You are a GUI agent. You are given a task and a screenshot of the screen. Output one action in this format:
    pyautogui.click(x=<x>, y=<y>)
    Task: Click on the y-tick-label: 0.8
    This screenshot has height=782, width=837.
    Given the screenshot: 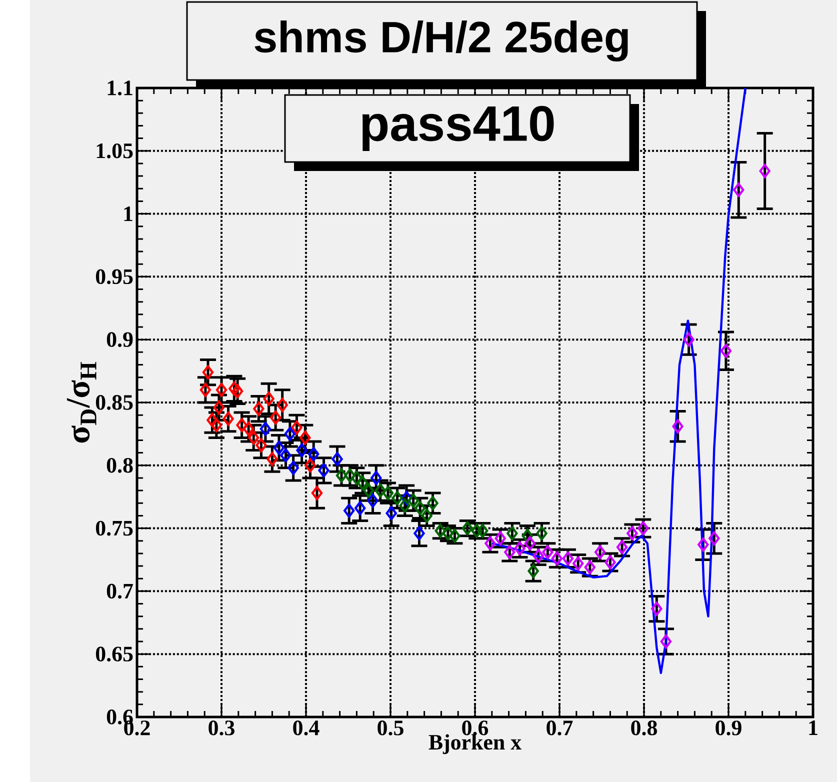 What is the action you would take?
    pyautogui.click(x=119, y=465)
    